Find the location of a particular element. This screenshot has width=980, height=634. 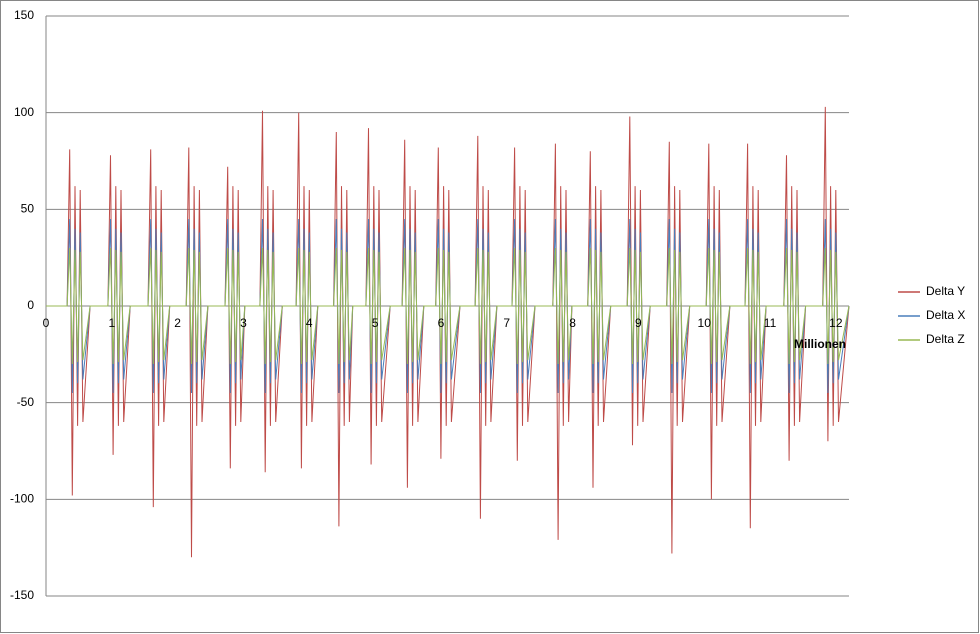

x-tick-label: 2 is located at coordinates (177, 323).